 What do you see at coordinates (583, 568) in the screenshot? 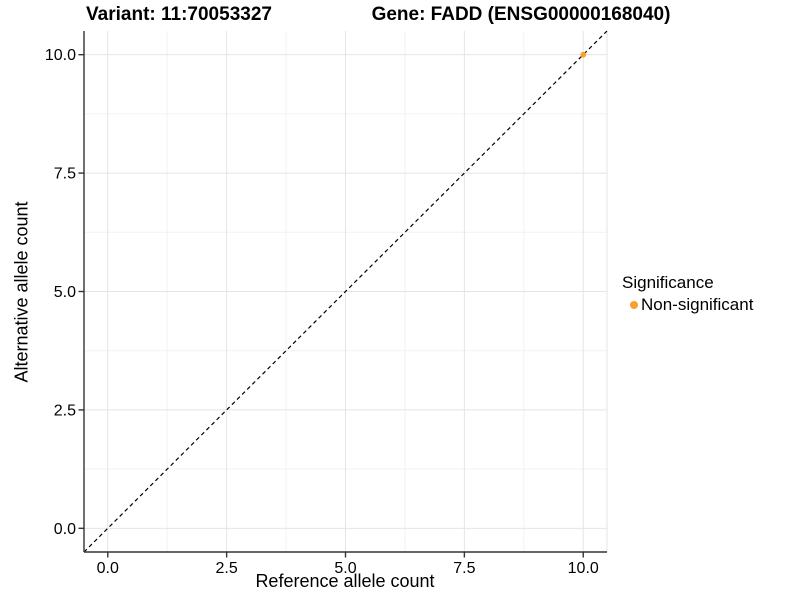
I see `x-tick-label: 10.0` at bounding box center [583, 568].